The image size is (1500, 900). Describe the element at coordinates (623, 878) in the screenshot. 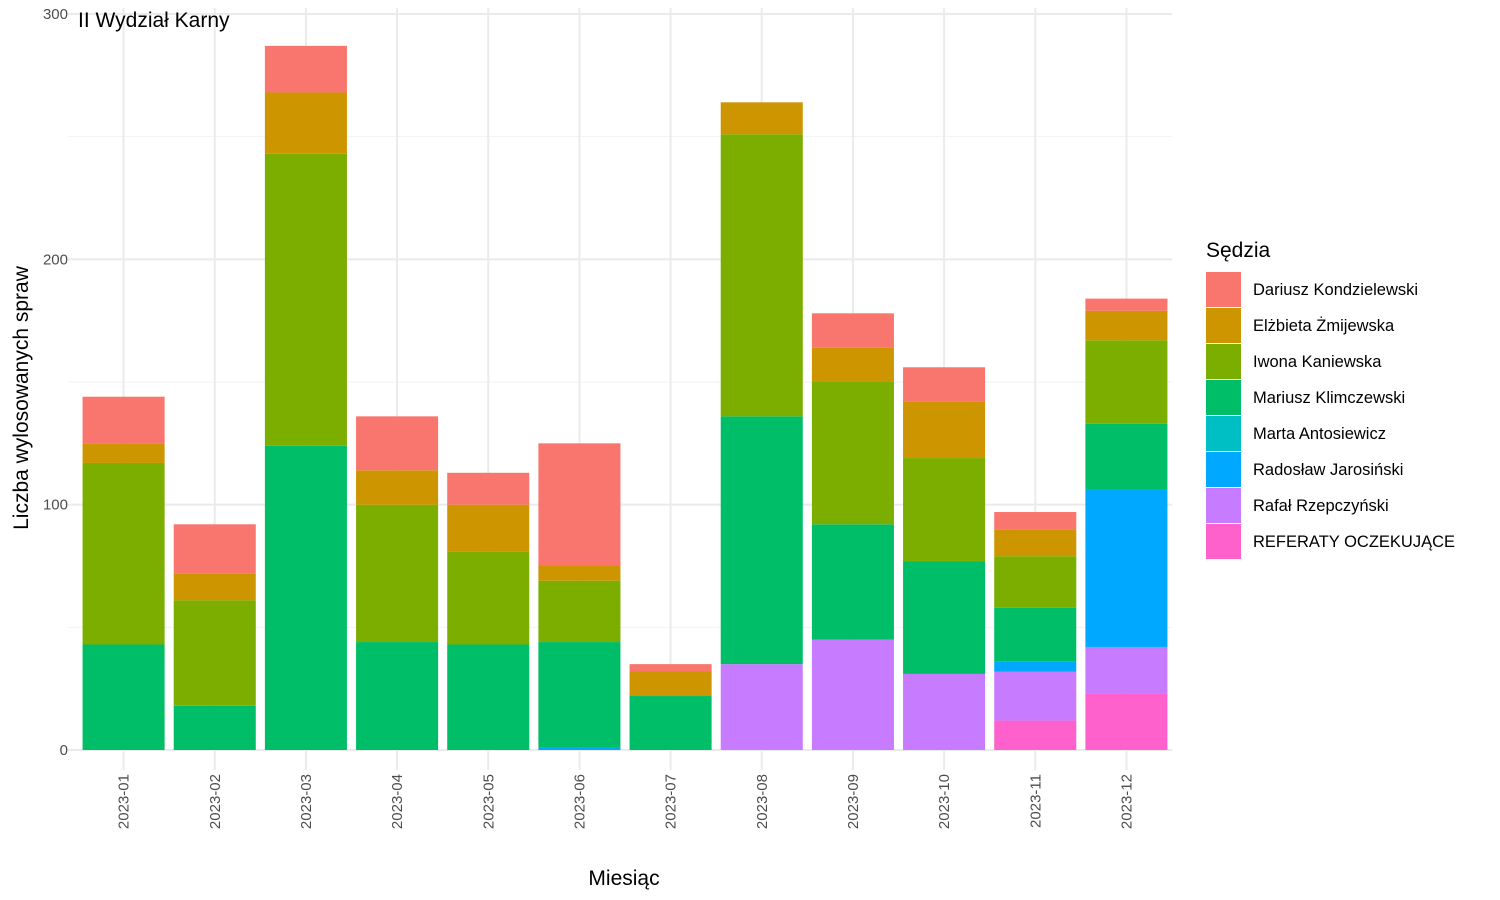

I see `x-axis-title: Miesiąc` at that location.